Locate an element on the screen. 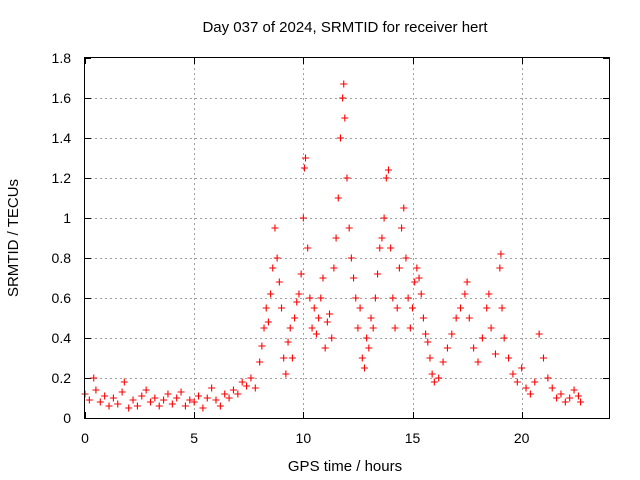  y-tick-label: 1.8 is located at coordinates (62, 58).